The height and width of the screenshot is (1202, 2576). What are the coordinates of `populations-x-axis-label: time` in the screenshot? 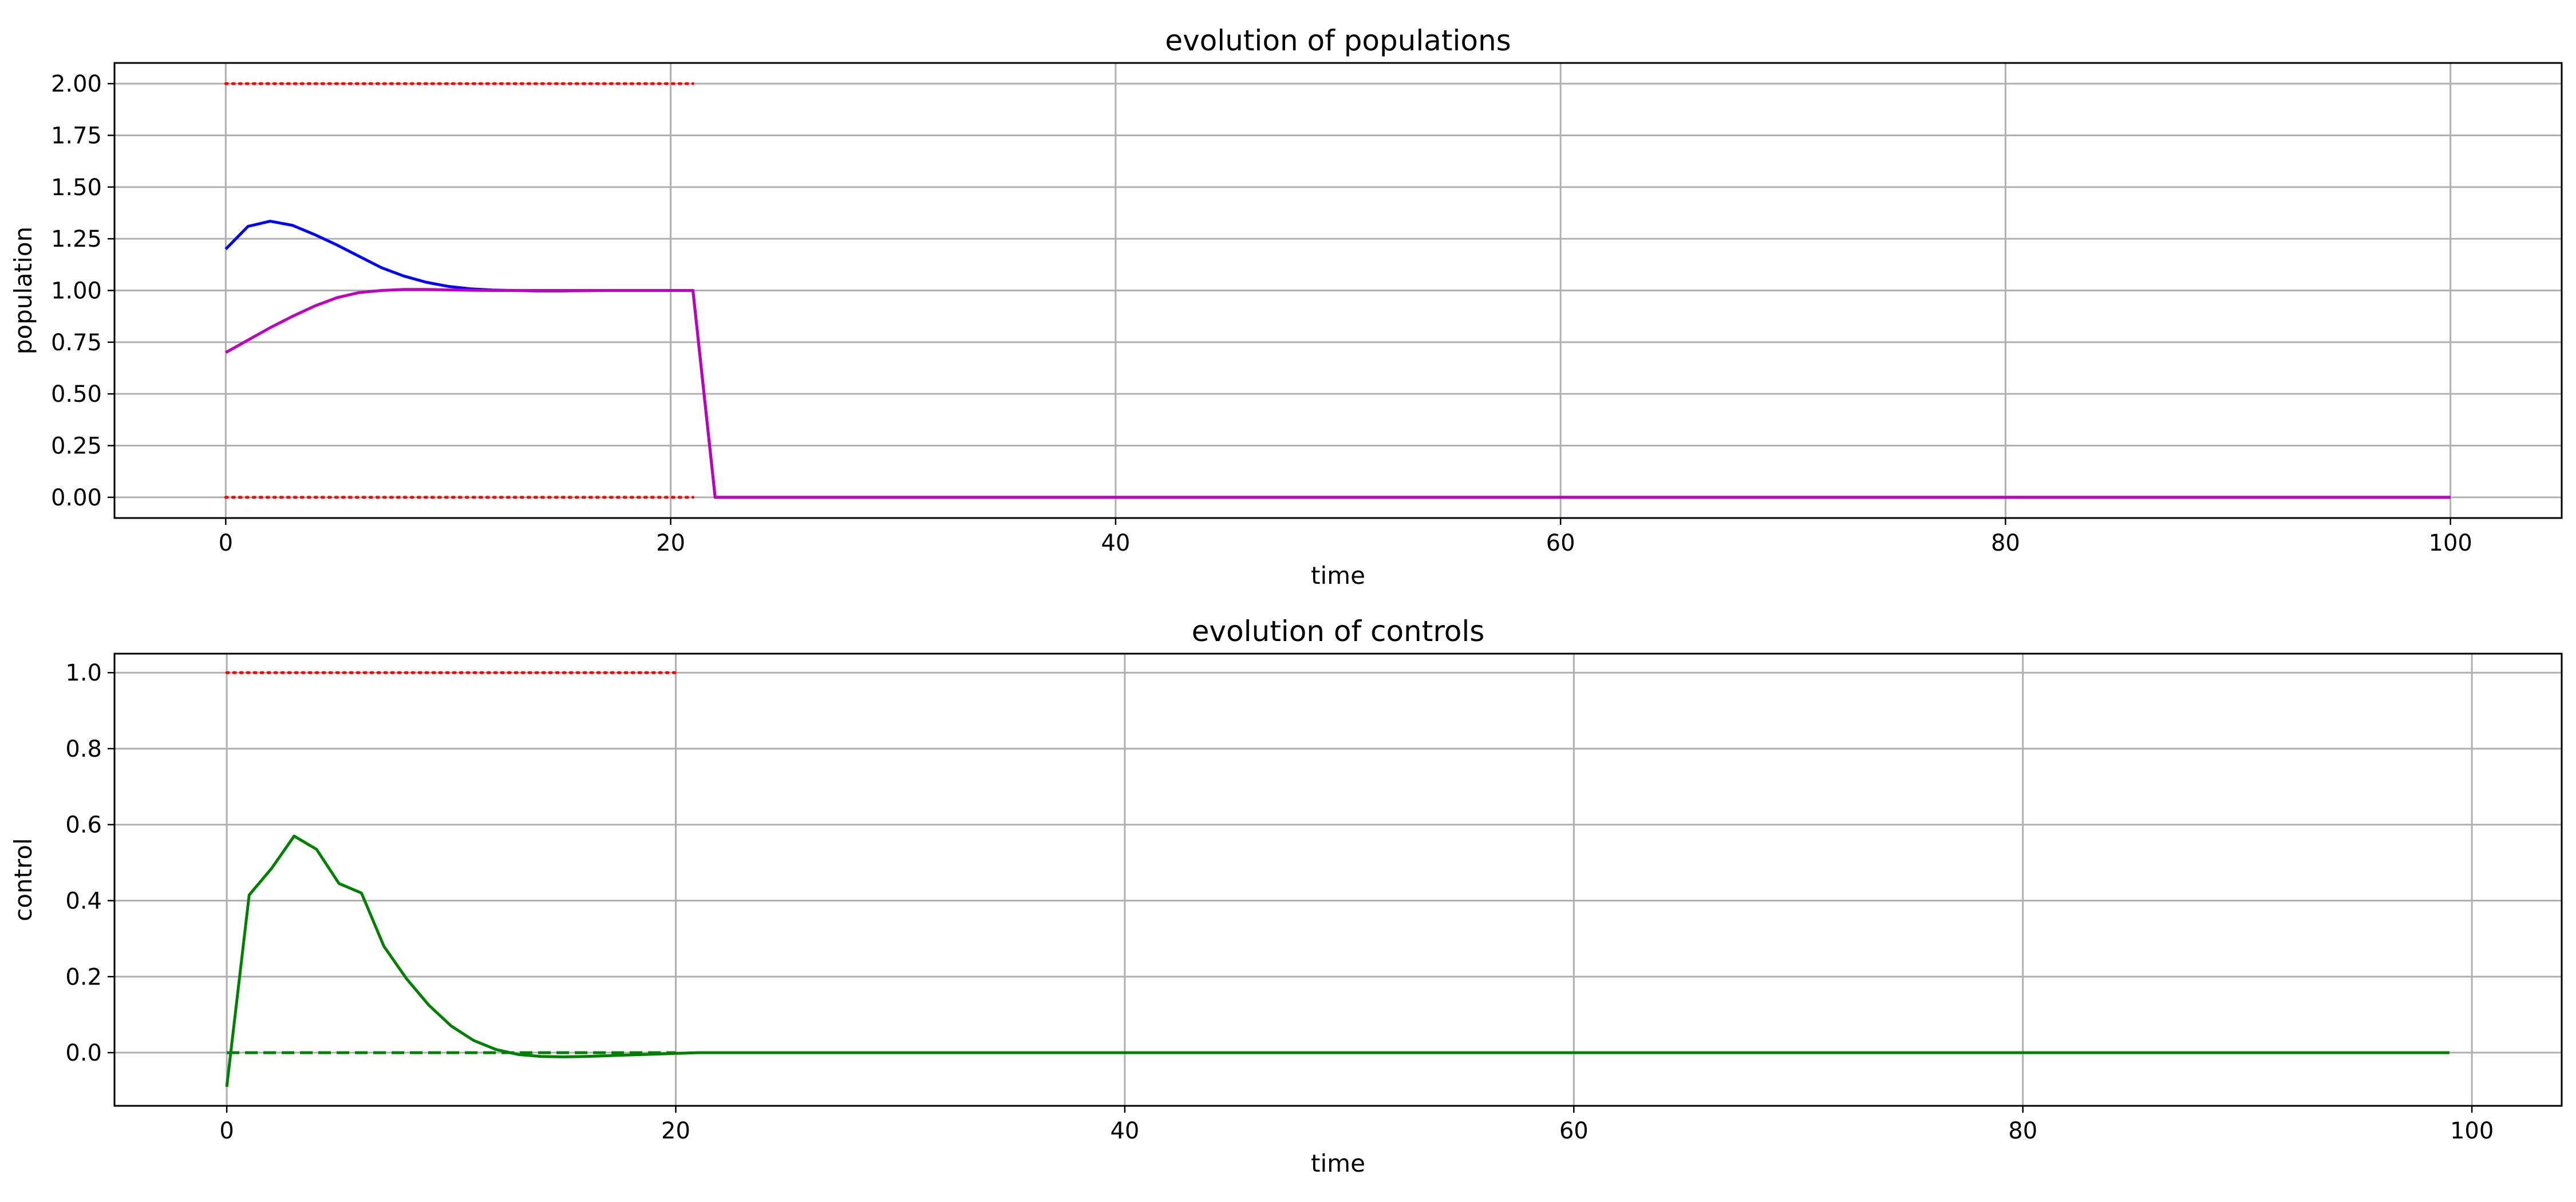 It's located at (1338, 576).